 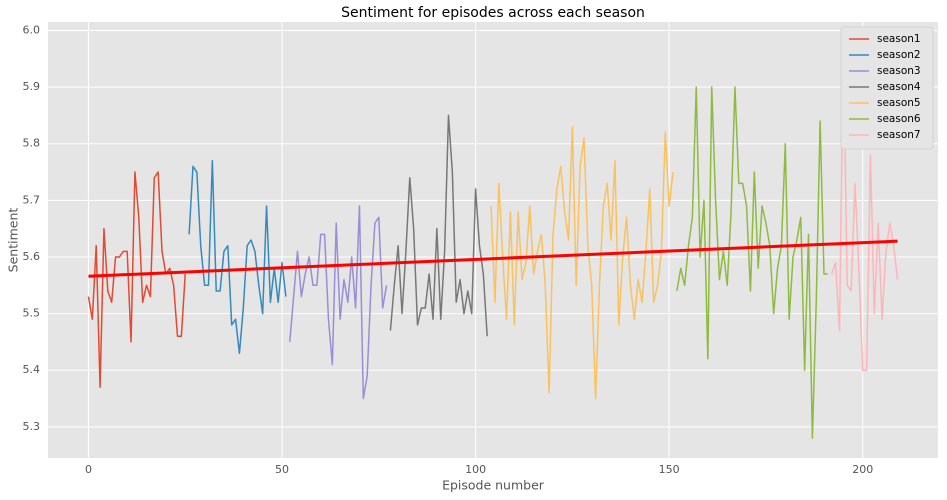 What do you see at coordinates (32, 426) in the screenshot?
I see `y-tick-label: 5.3` at bounding box center [32, 426].